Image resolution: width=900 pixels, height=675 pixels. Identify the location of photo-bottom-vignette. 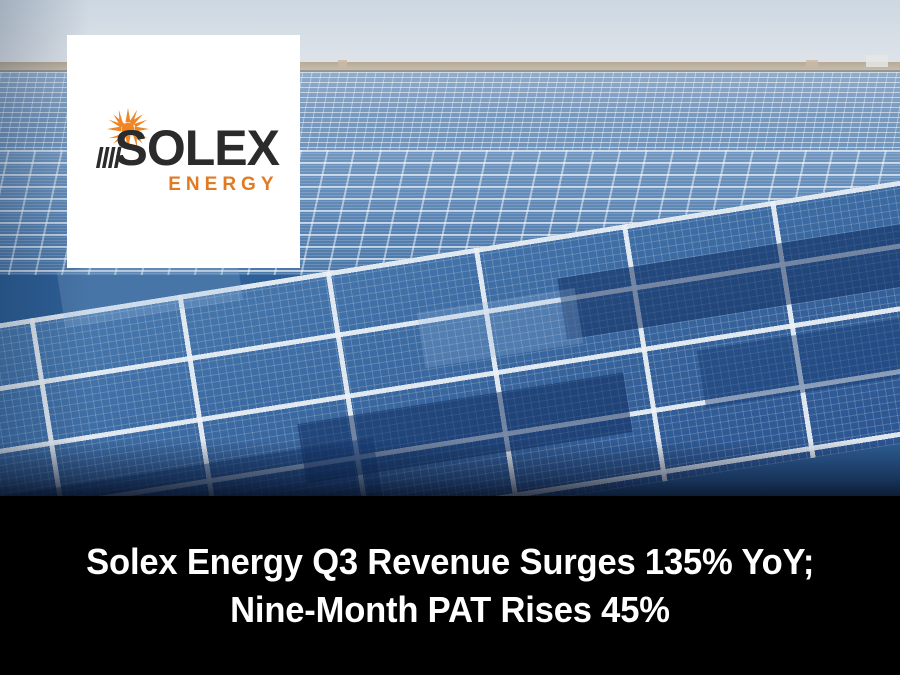
(450, 468).